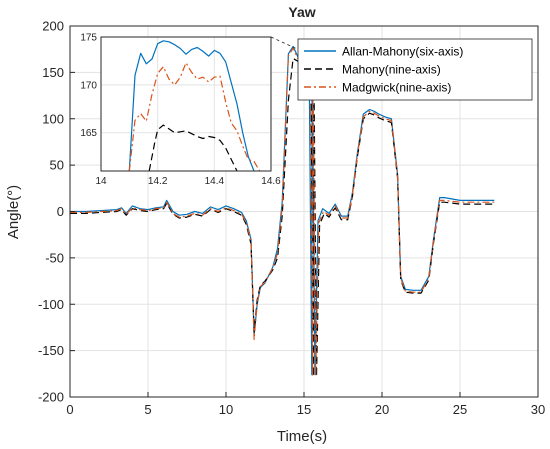  I want to click on legend-label-1: Mahony(nine-axis), so click(391, 70).